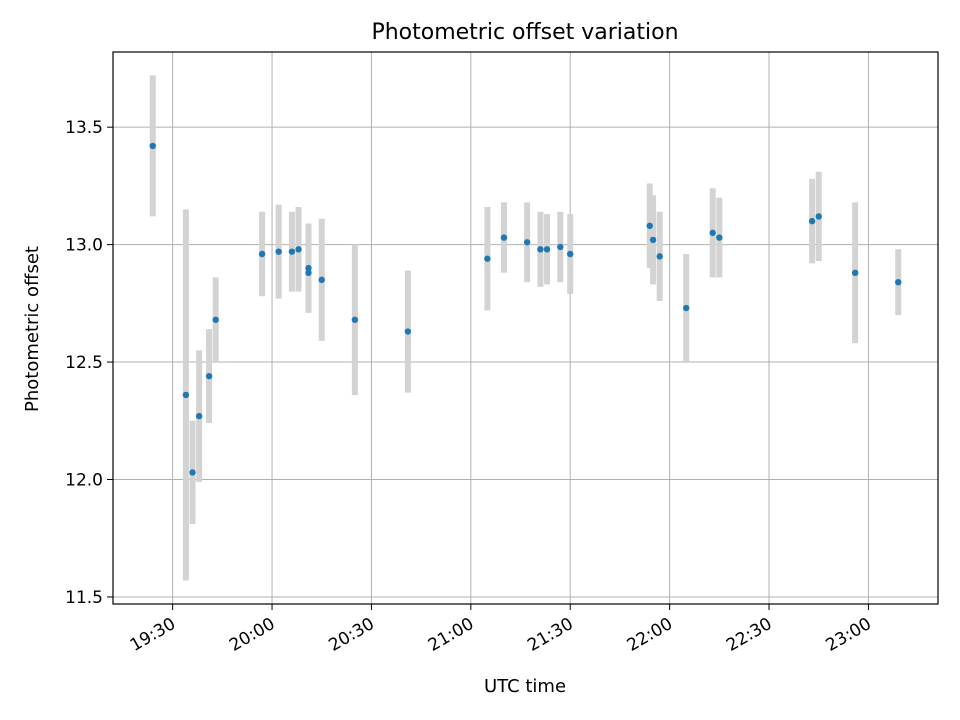  What do you see at coordinates (650, 635) in the screenshot?
I see `x-tick-label: 22:00` at bounding box center [650, 635].